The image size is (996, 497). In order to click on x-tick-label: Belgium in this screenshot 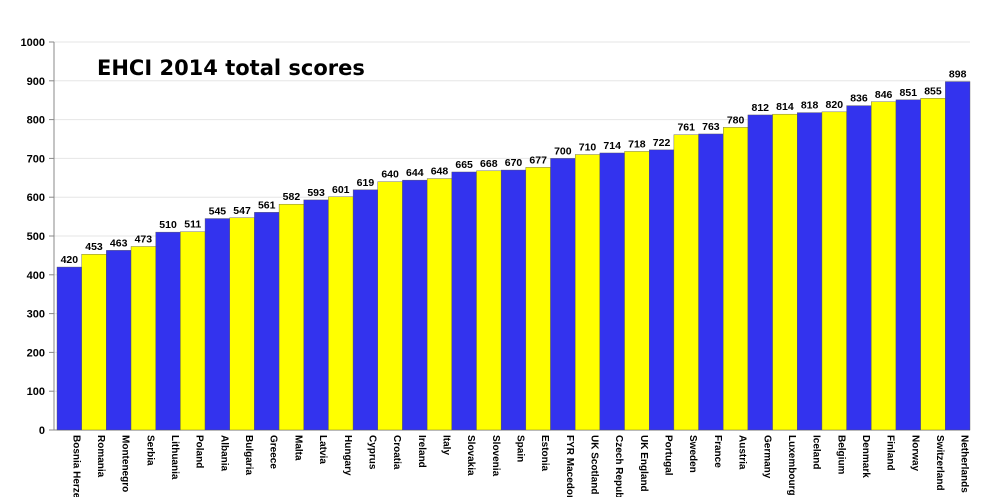, I will do `click(840, 455)`.